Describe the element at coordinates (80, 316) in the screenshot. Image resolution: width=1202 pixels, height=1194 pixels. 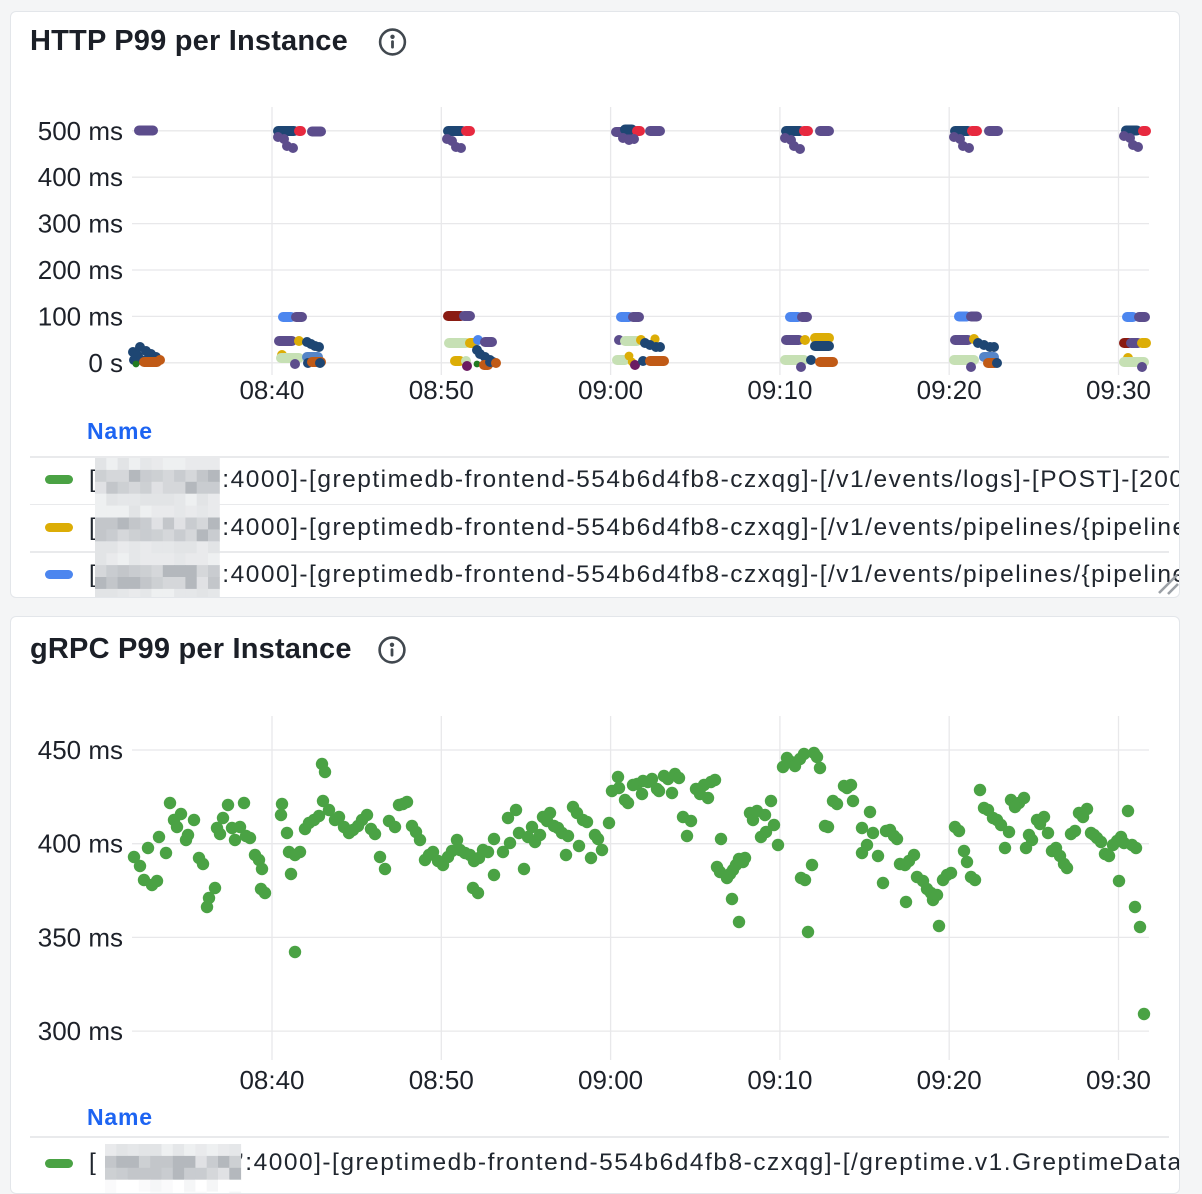
I see `svg-text: 100 ms` at that location.